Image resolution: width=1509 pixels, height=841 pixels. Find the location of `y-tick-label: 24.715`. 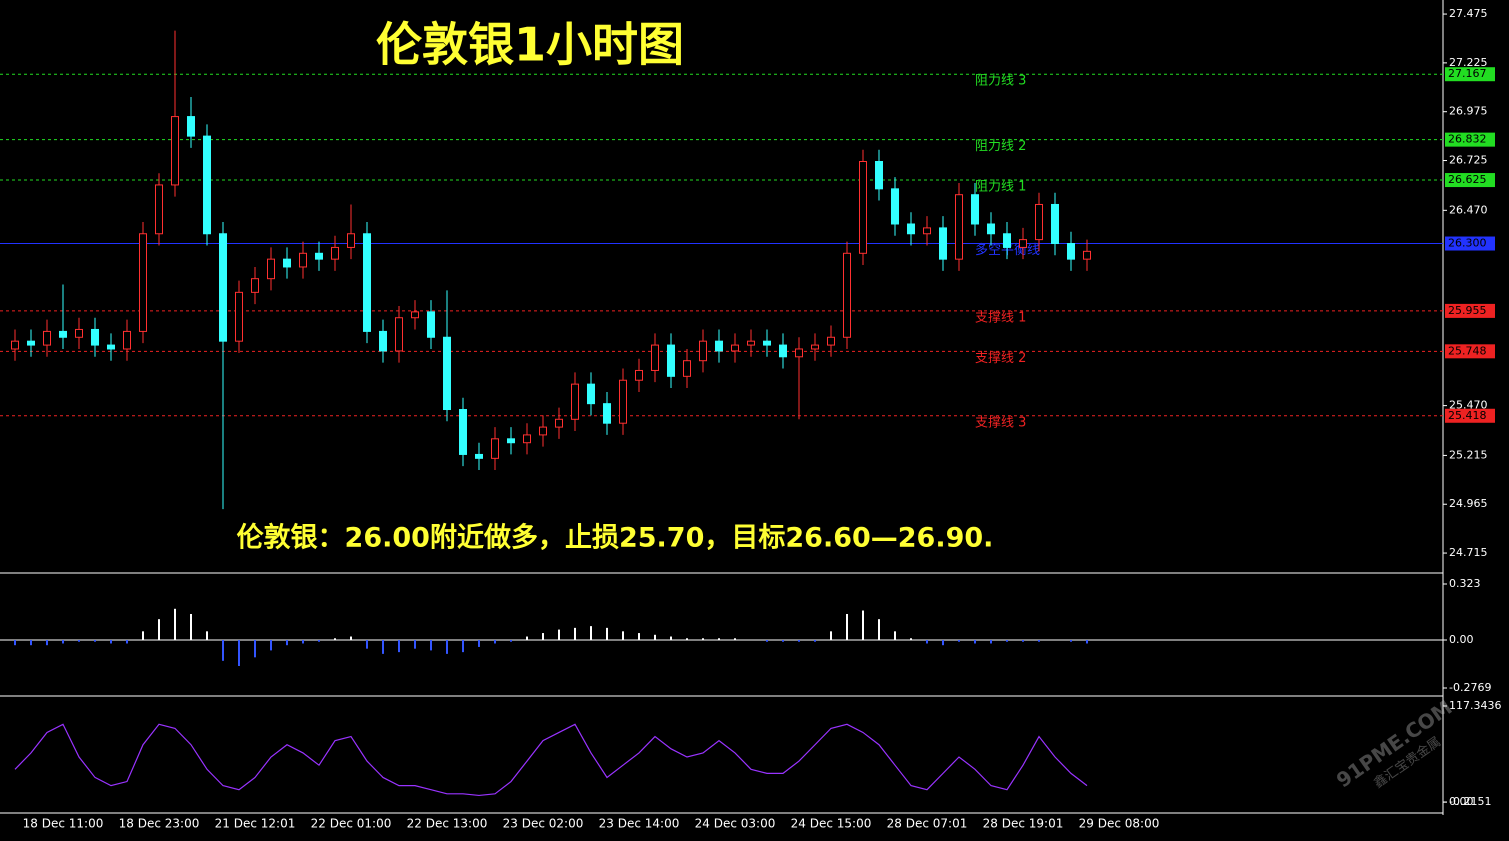

y-tick-label: 24.715 is located at coordinates (1468, 552).